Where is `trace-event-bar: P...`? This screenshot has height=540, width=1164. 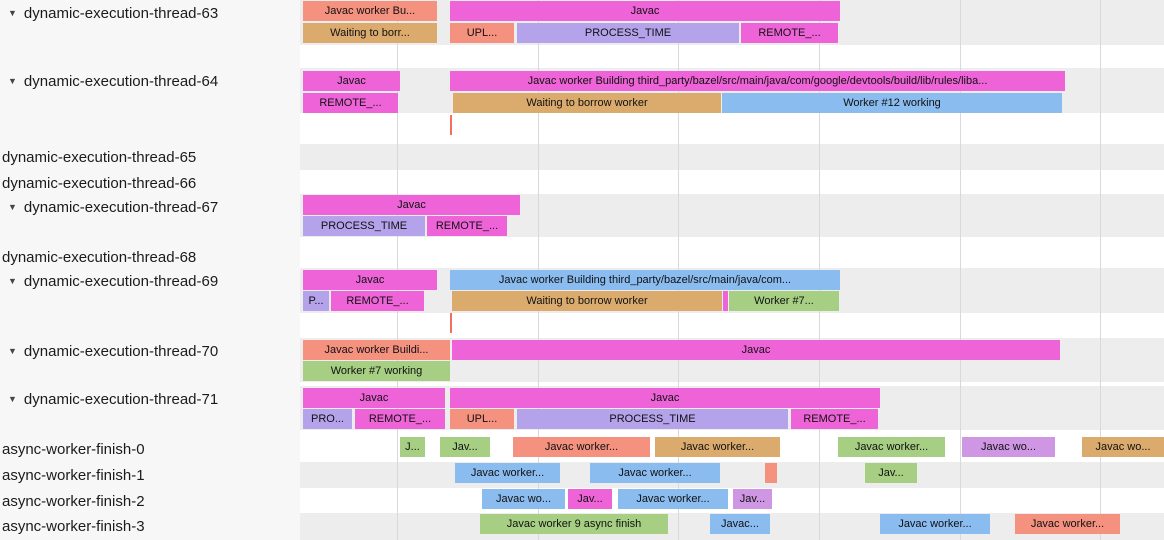
trace-event-bar: P... is located at coordinates (316, 301).